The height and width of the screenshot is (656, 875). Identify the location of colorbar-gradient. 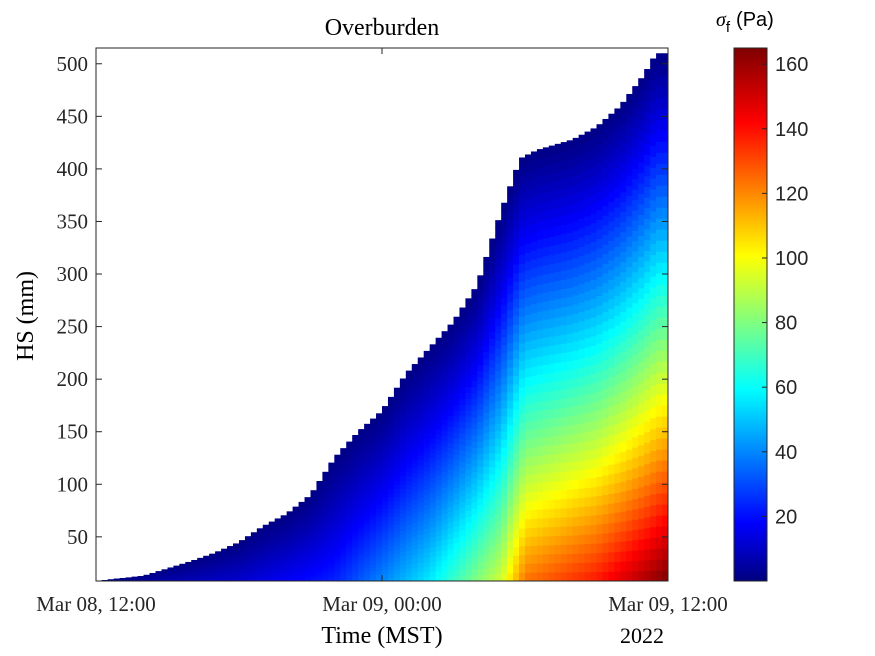
(750, 314).